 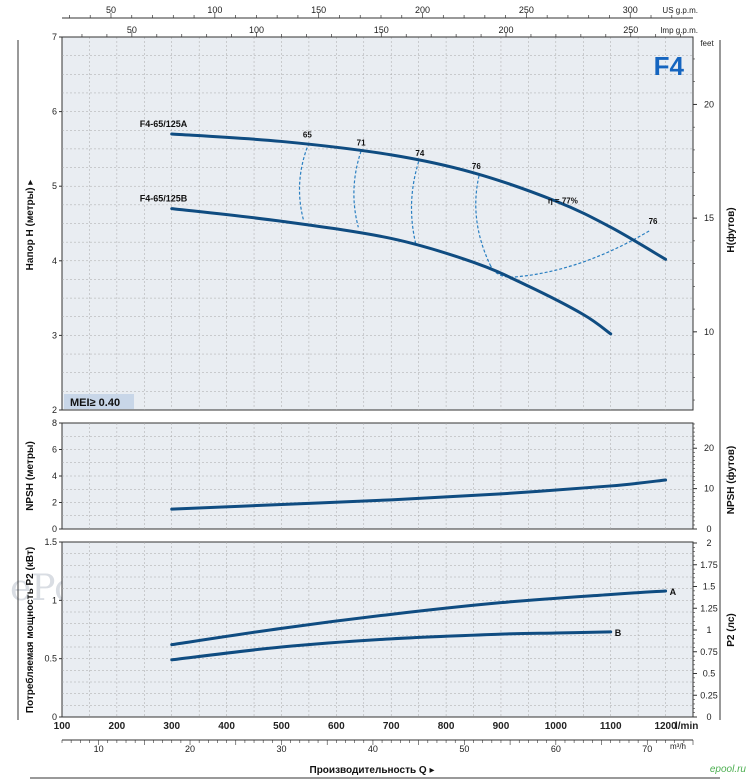 I want to click on power-right-tick-label: 1.5, so click(x=709, y=587).